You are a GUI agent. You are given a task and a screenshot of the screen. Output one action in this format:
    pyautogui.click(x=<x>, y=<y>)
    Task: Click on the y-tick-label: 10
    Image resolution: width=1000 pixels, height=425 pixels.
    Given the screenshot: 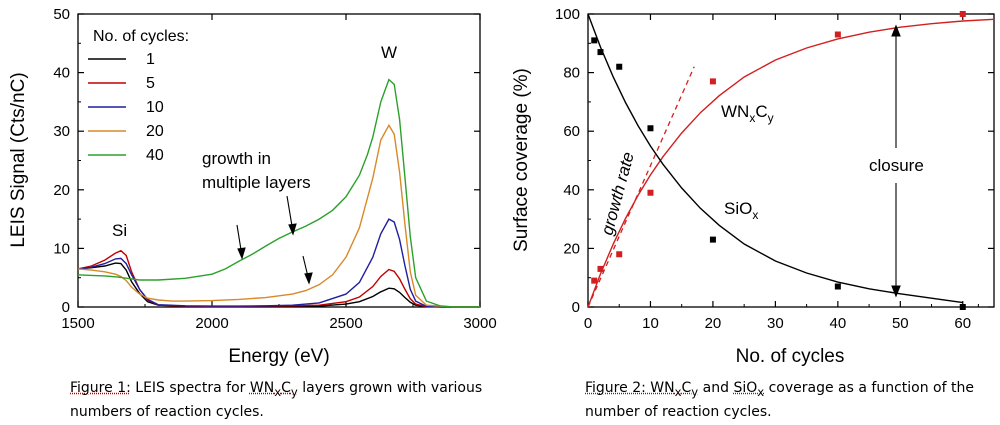 What is the action you would take?
    pyautogui.click(x=61, y=248)
    